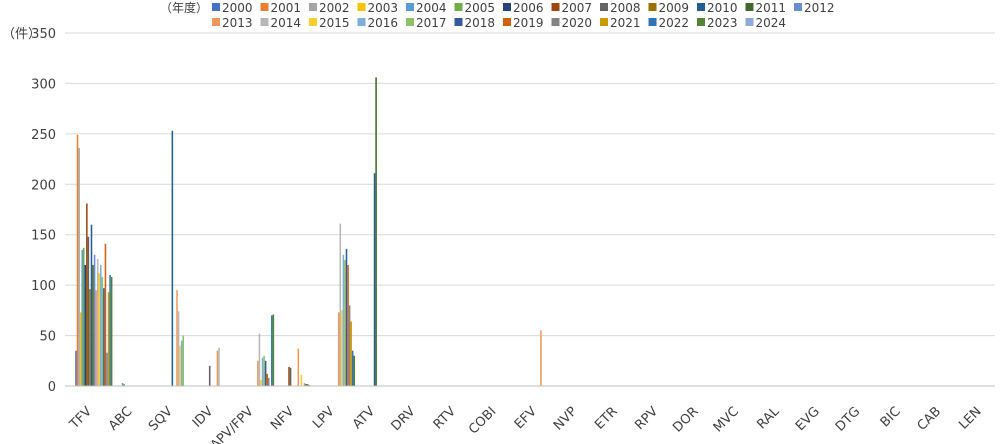 The image size is (1000, 444). I want to click on x-tick-label: RTV, so click(445, 418).